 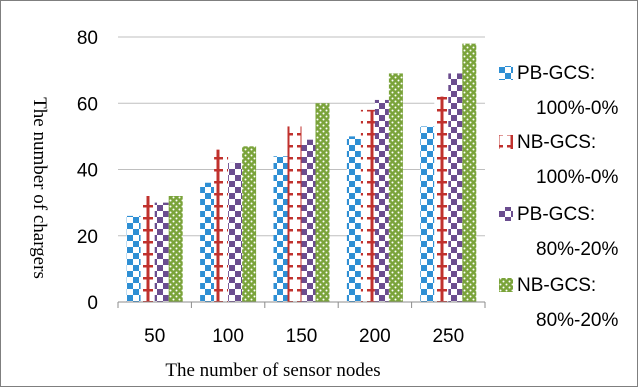 I want to click on x-tick-label: 100, so click(x=228, y=336).